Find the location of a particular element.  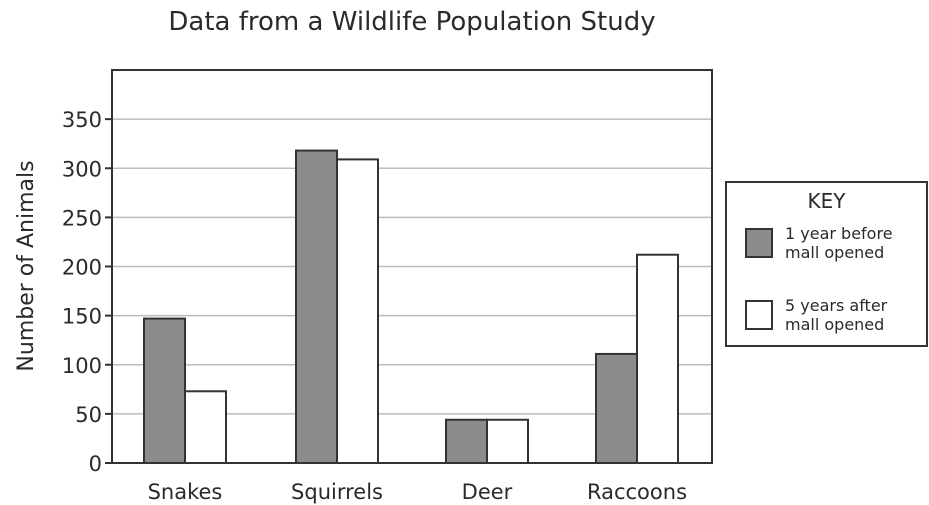

legend-label-before: 1 year before mall opened is located at coordinates (839, 243).